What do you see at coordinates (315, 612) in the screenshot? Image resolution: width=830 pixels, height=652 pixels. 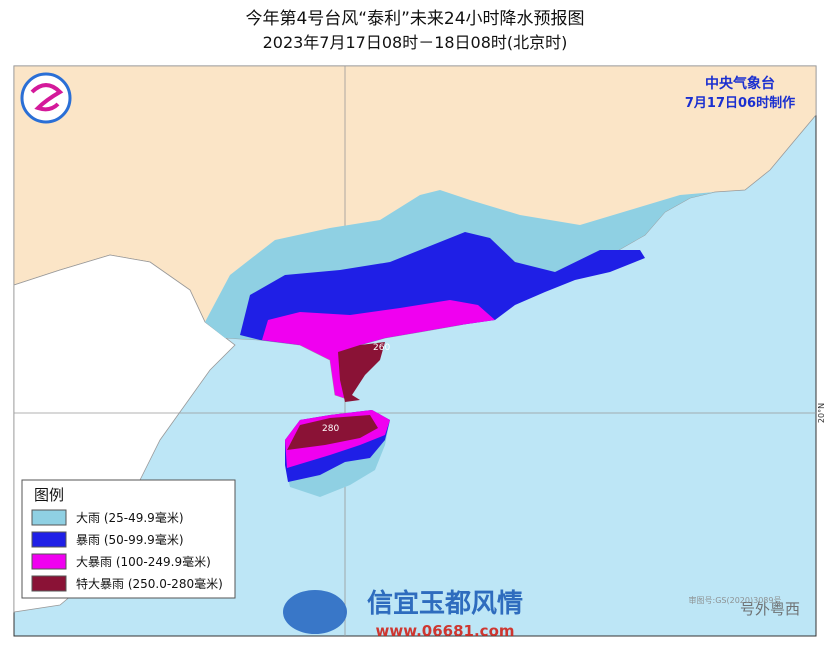 I see `watermark-logo` at bounding box center [315, 612].